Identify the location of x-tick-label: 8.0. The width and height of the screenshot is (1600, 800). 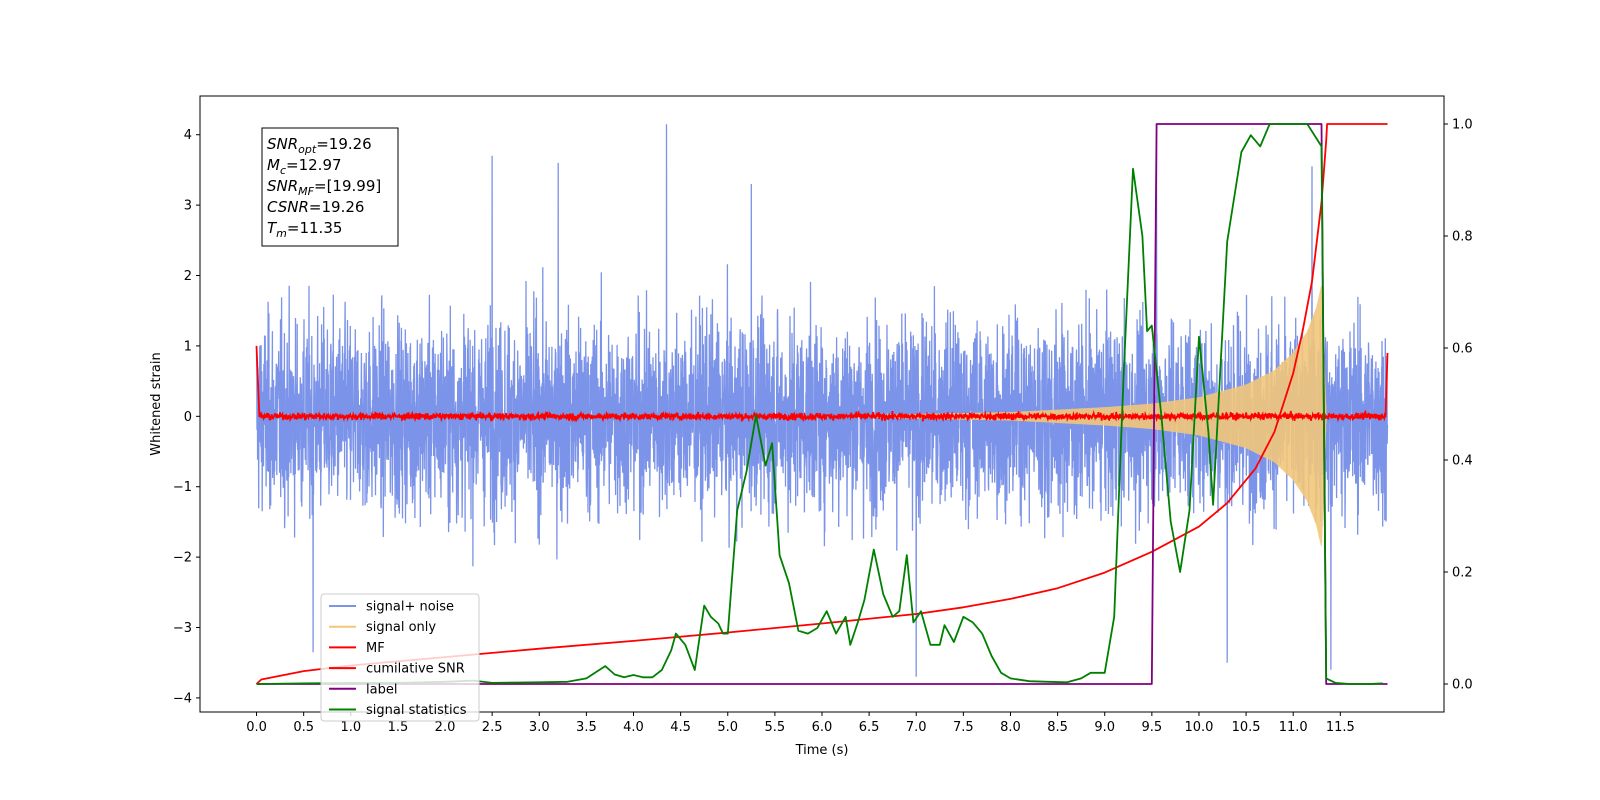
(1010, 727).